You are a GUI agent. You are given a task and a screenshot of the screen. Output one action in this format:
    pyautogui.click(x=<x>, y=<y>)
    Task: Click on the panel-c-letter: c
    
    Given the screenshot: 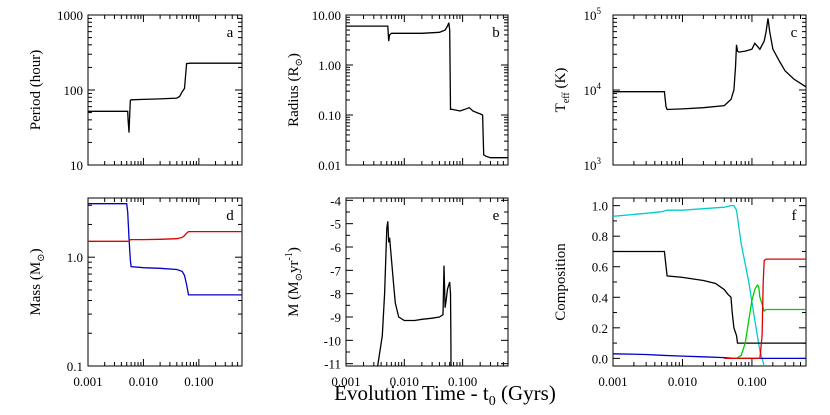 What is the action you would take?
    pyautogui.click(x=794, y=33)
    